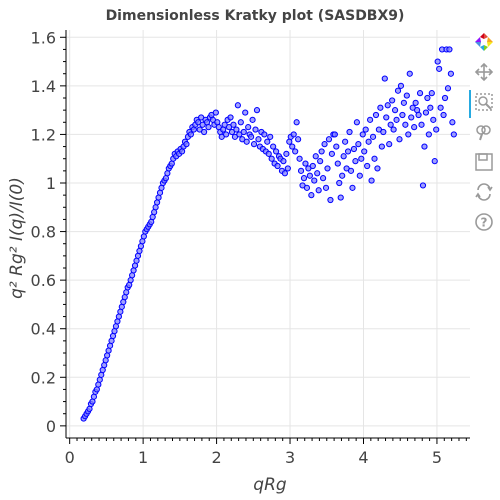 The image size is (500, 500). What do you see at coordinates (484, 192) in the screenshot?
I see `reset-icon` at bounding box center [484, 192].